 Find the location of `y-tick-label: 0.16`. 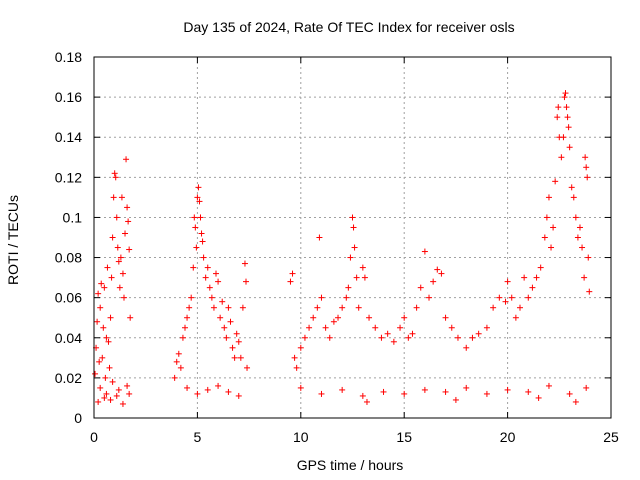

y-tick-label: 0.16 is located at coordinates (68, 97).